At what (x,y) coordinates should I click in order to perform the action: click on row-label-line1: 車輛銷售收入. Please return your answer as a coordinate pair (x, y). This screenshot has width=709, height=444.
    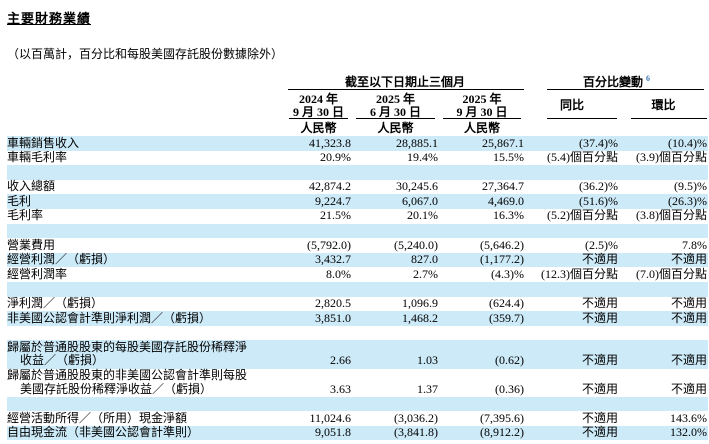
    Looking at the image, I should click on (43, 142).